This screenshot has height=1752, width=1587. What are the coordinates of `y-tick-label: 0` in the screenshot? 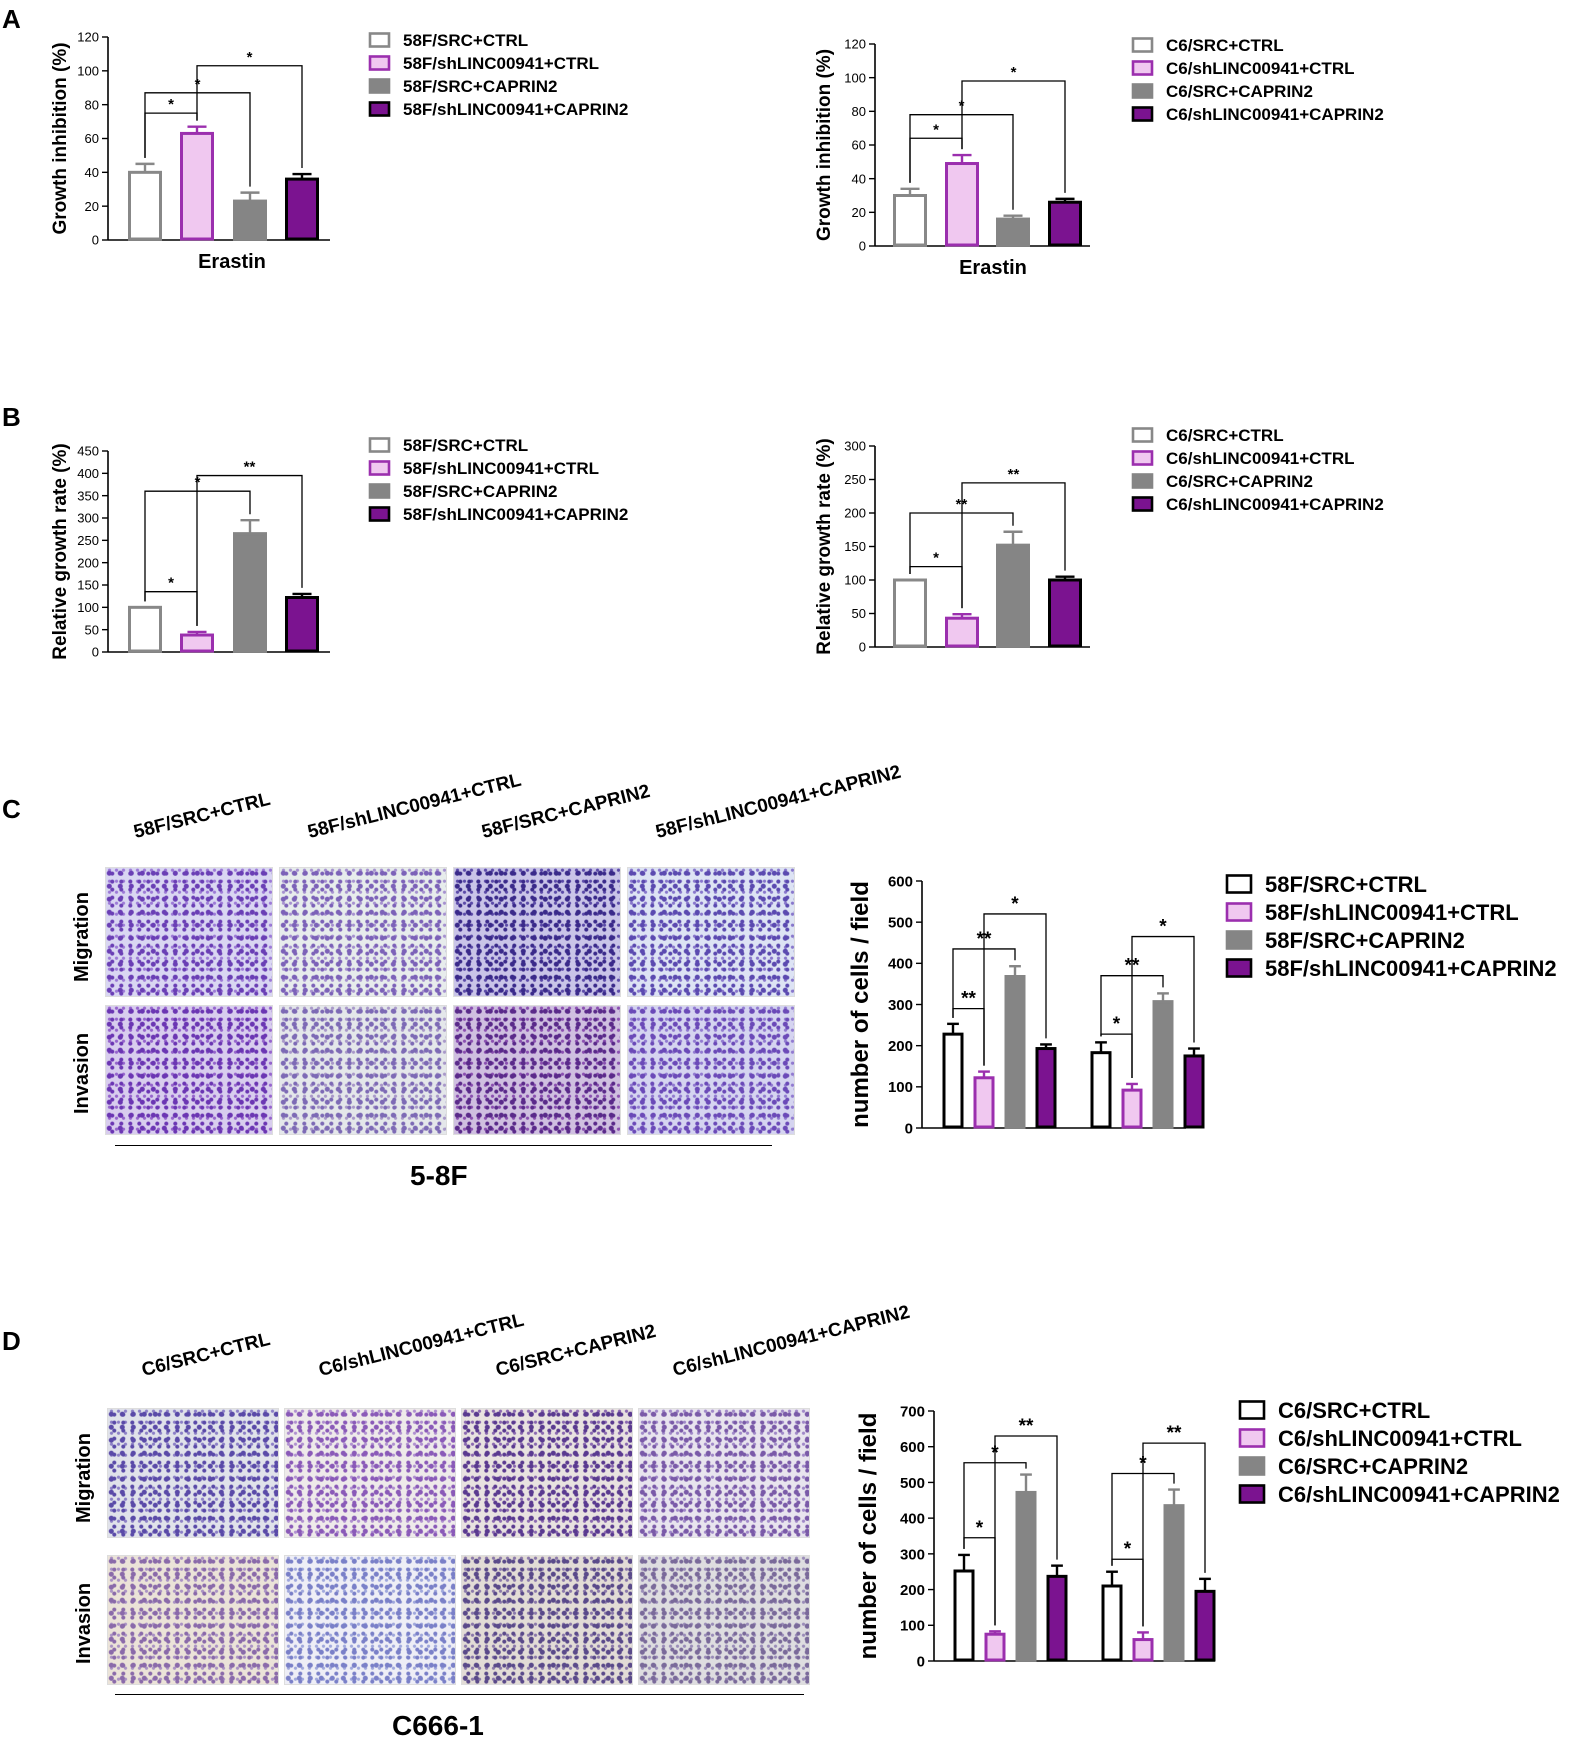 It's located at (862, 647).